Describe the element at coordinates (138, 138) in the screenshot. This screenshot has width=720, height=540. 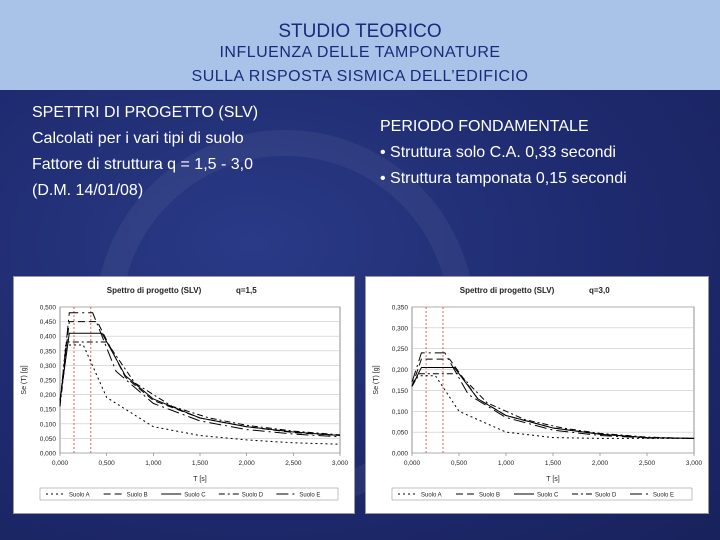
I see `left-line-2: Calcolati per i vari tipi di suolo` at that location.